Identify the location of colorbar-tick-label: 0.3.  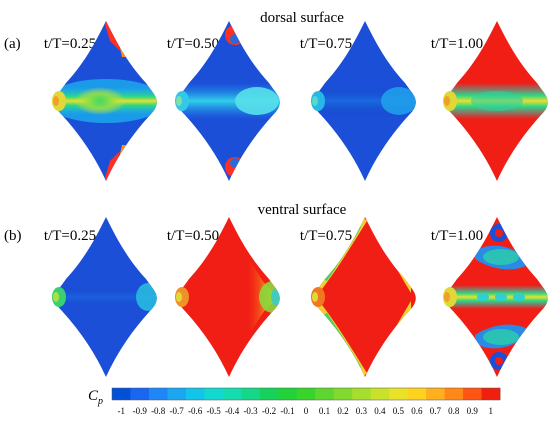
(362, 411).